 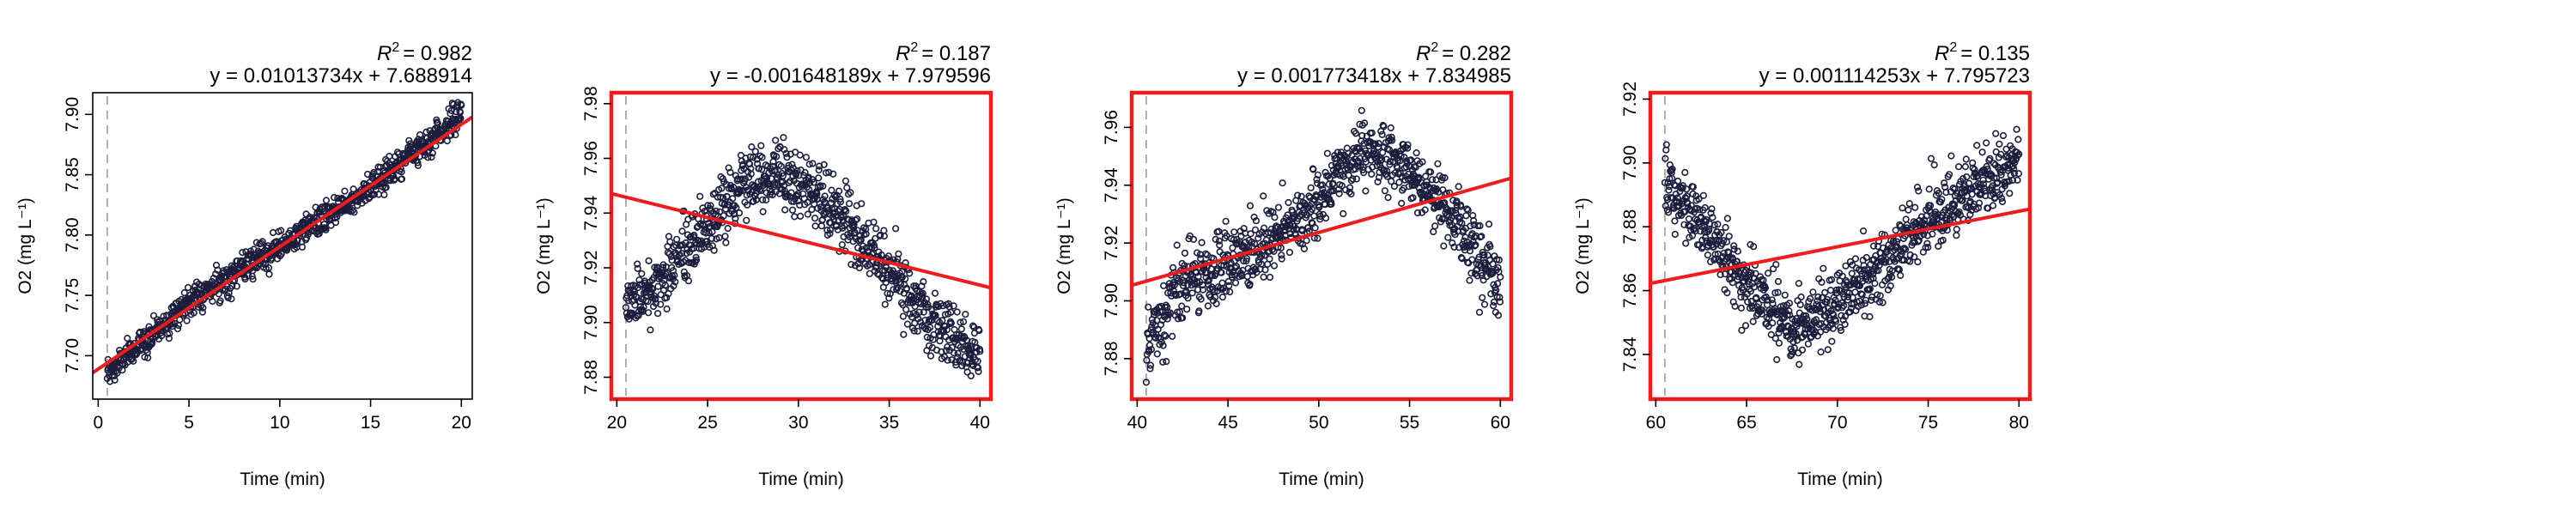 I want to click on regression-equation: y = 0.001773418x + 7.834985, so click(x=1374, y=76).